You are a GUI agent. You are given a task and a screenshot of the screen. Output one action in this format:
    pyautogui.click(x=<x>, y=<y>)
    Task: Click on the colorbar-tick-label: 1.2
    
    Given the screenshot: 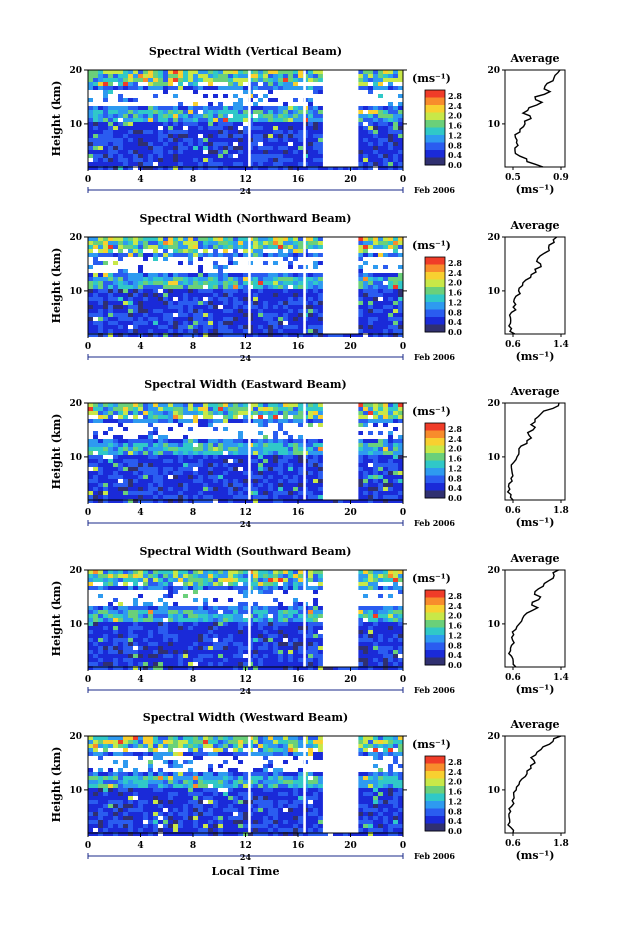 What is the action you would take?
    pyautogui.click(x=455, y=135)
    